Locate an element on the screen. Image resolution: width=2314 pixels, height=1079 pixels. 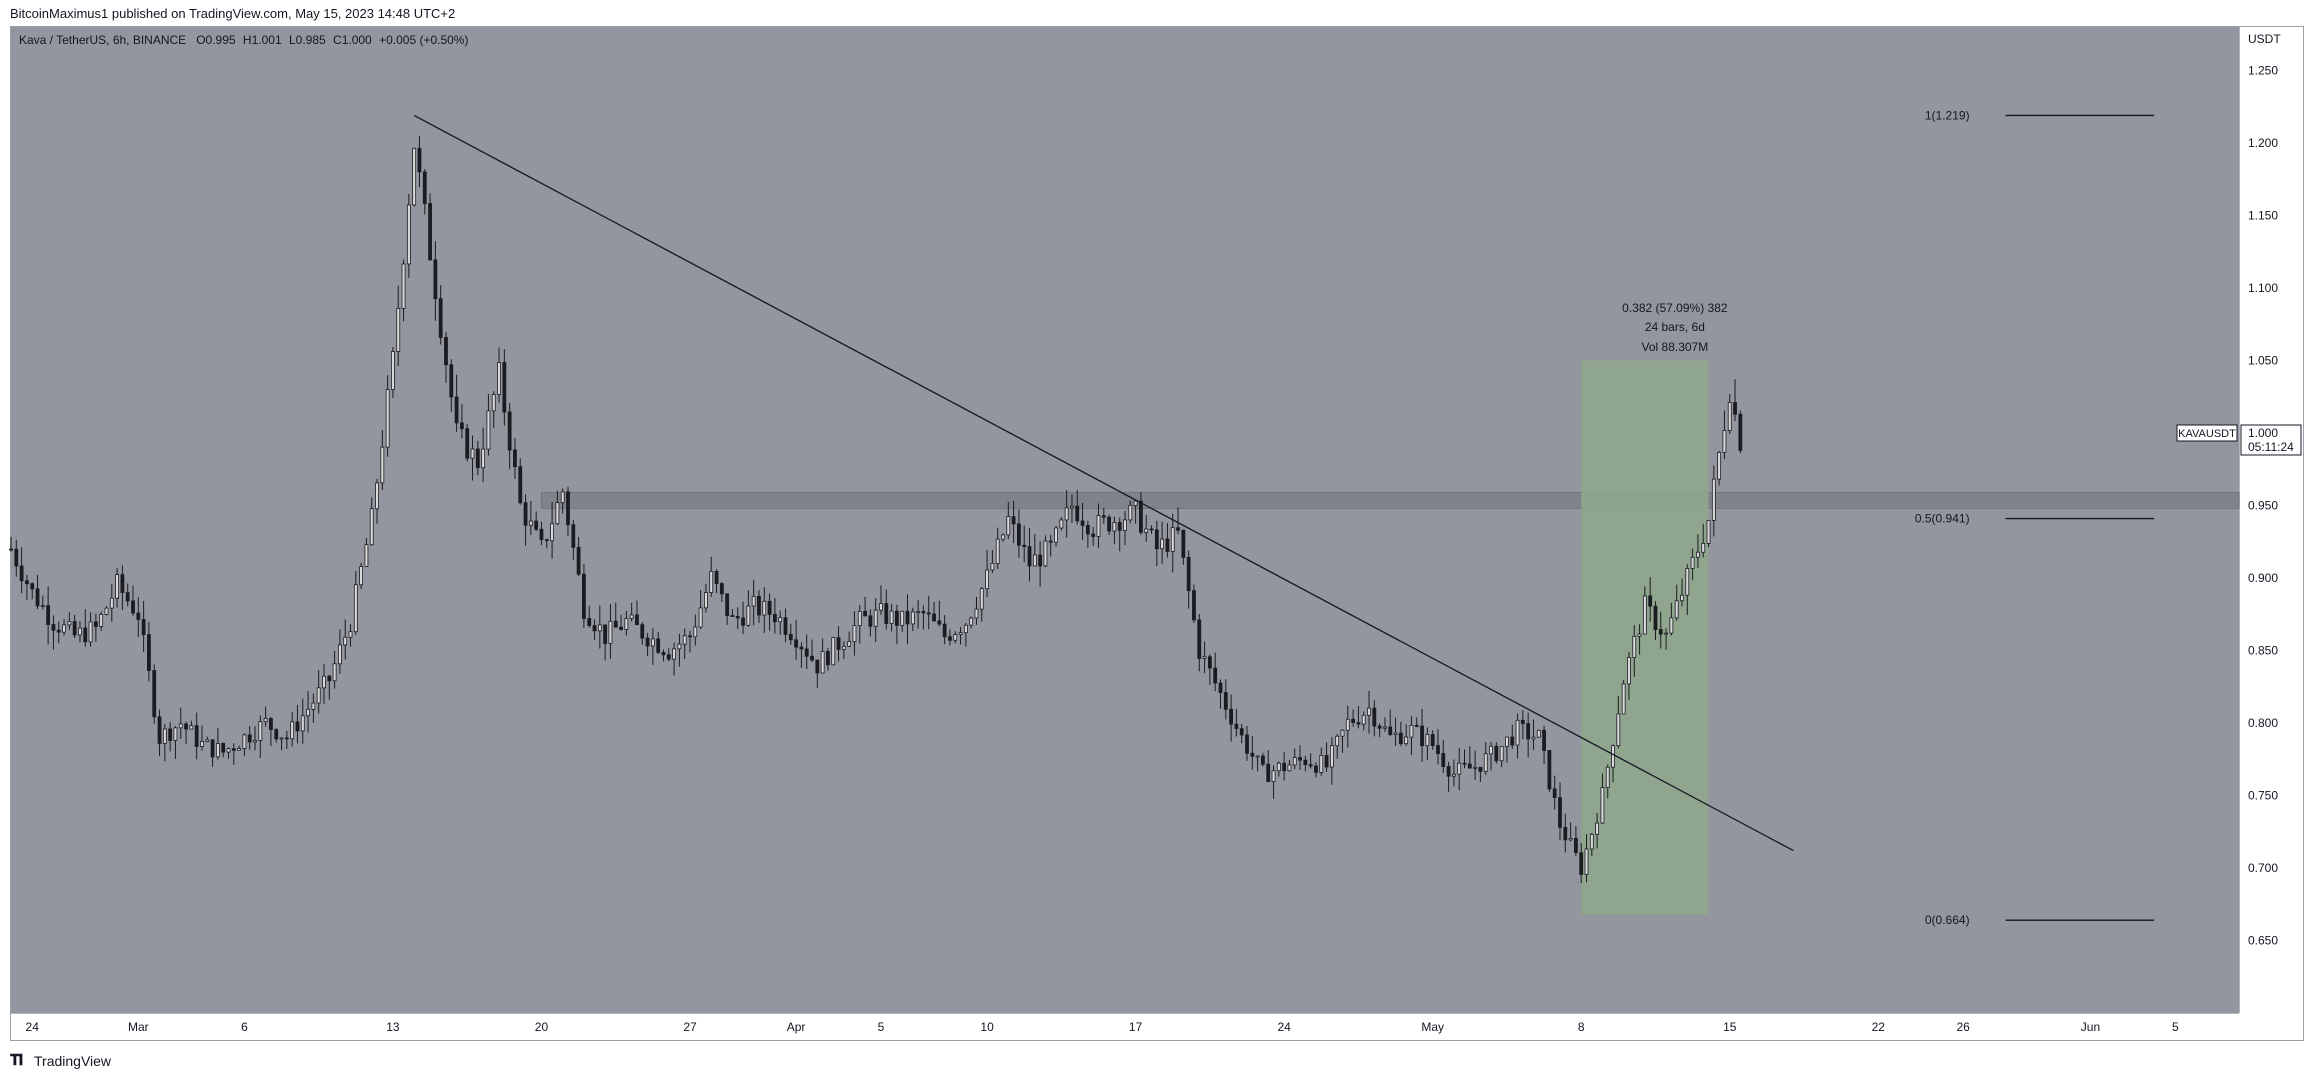
time-tick-label: 5 is located at coordinates (2175, 1027).